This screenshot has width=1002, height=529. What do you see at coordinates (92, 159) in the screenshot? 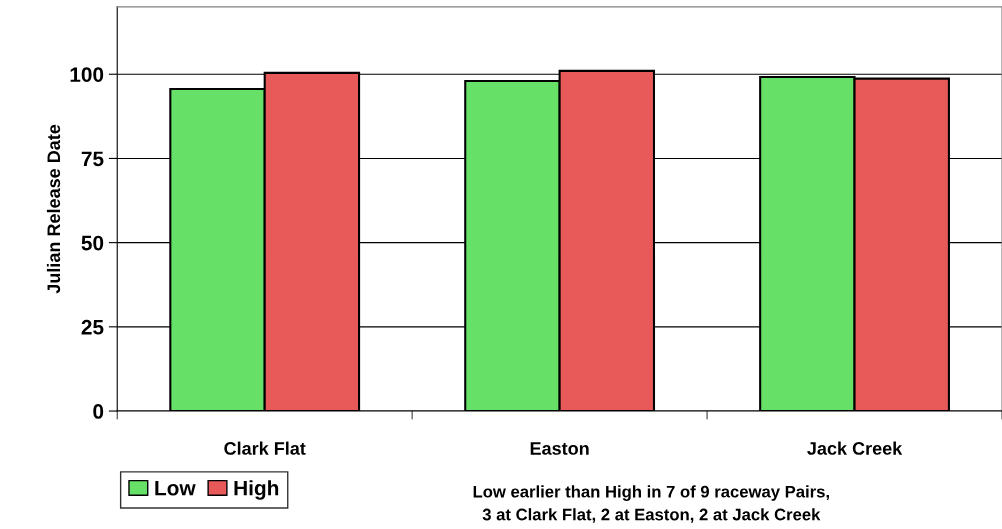
I see `y-tick-label: 75` at bounding box center [92, 159].